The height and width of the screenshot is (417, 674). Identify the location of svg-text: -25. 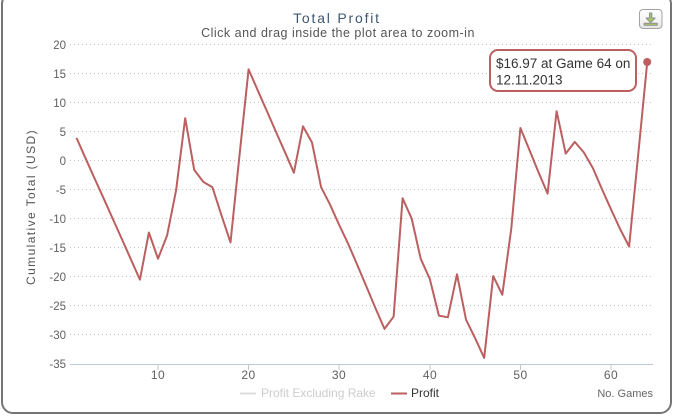
(57, 307).